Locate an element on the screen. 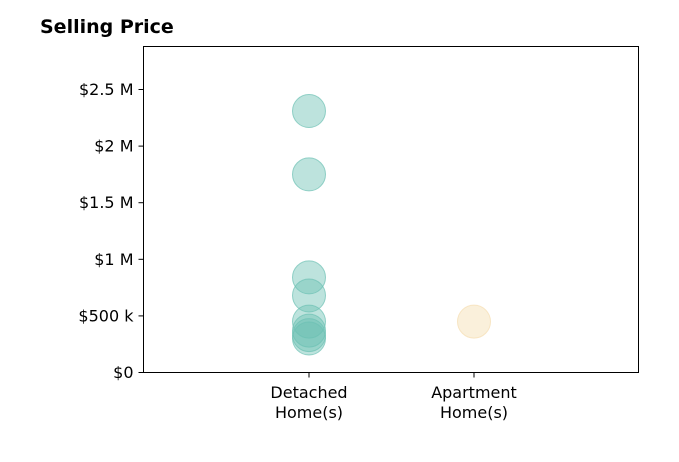 Image resolution: width=679 pixels, height=462 pixels. y-tick-label-2: $1 M is located at coordinates (113, 259).